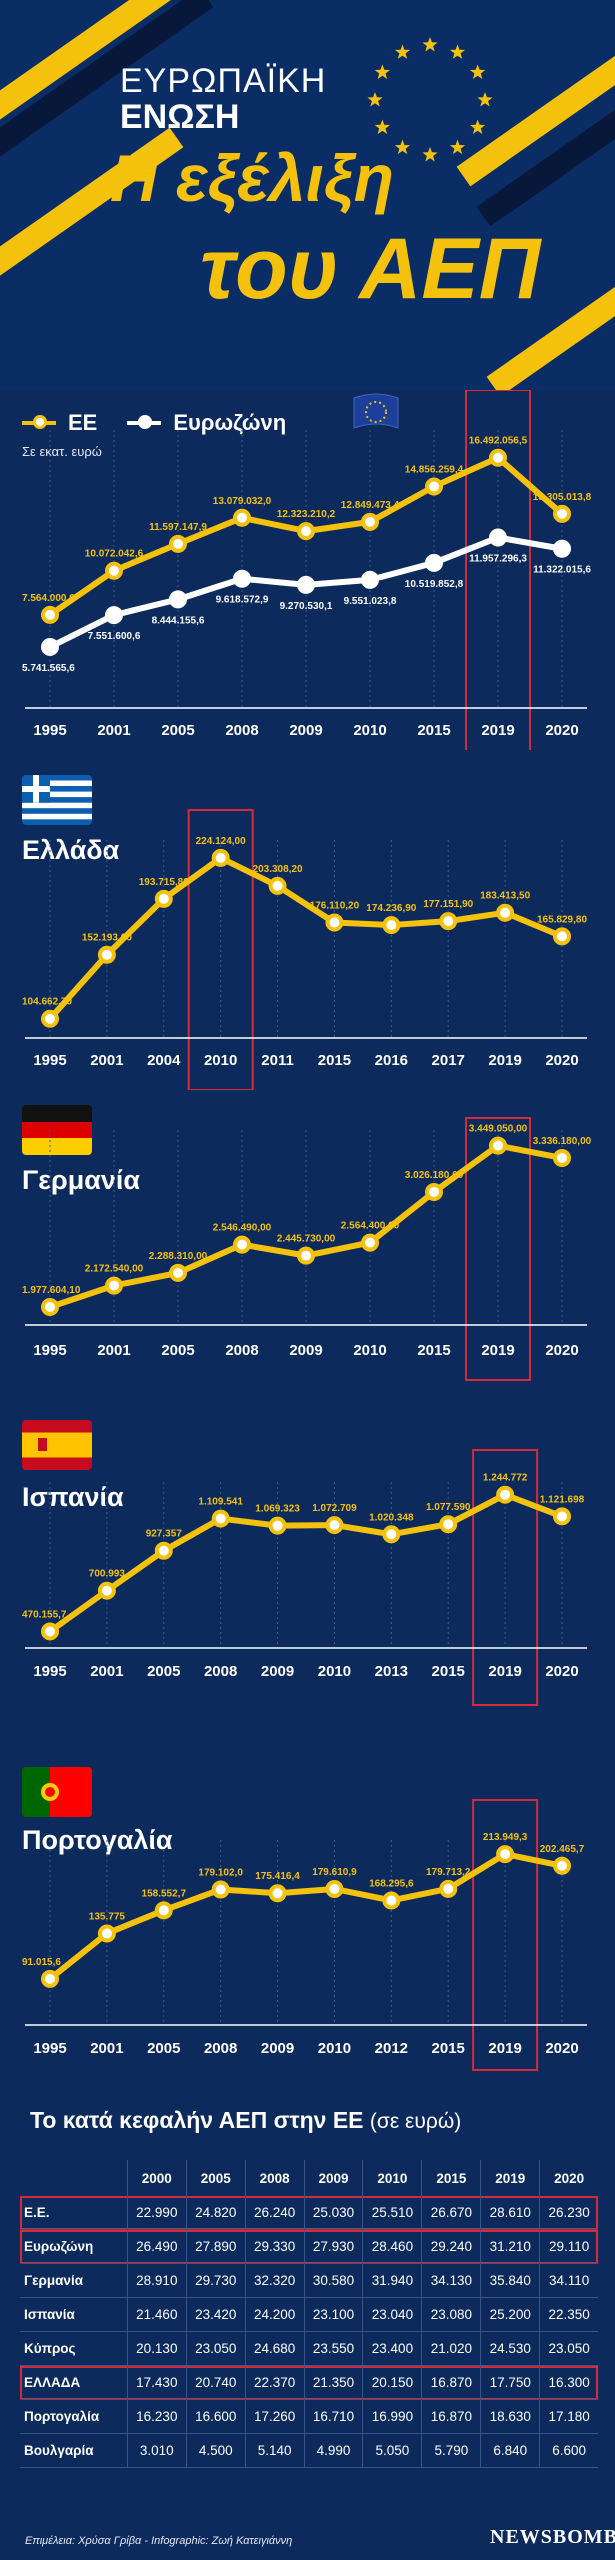  What do you see at coordinates (510, 2280) in the screenshot?
I see `table-cell: 35.840` at bounding box center [510, 2280].